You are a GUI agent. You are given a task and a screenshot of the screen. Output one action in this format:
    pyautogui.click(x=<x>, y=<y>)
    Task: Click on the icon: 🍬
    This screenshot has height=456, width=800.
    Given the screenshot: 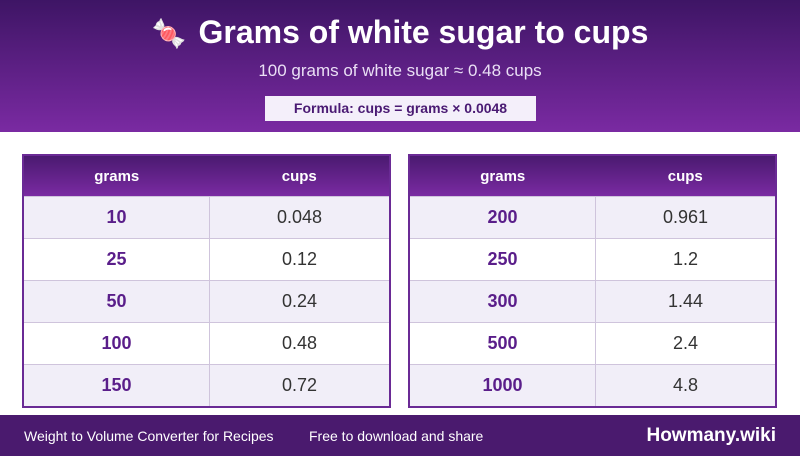 What is the action you would take?
    pyautogui.click(x=169, y=33)
    